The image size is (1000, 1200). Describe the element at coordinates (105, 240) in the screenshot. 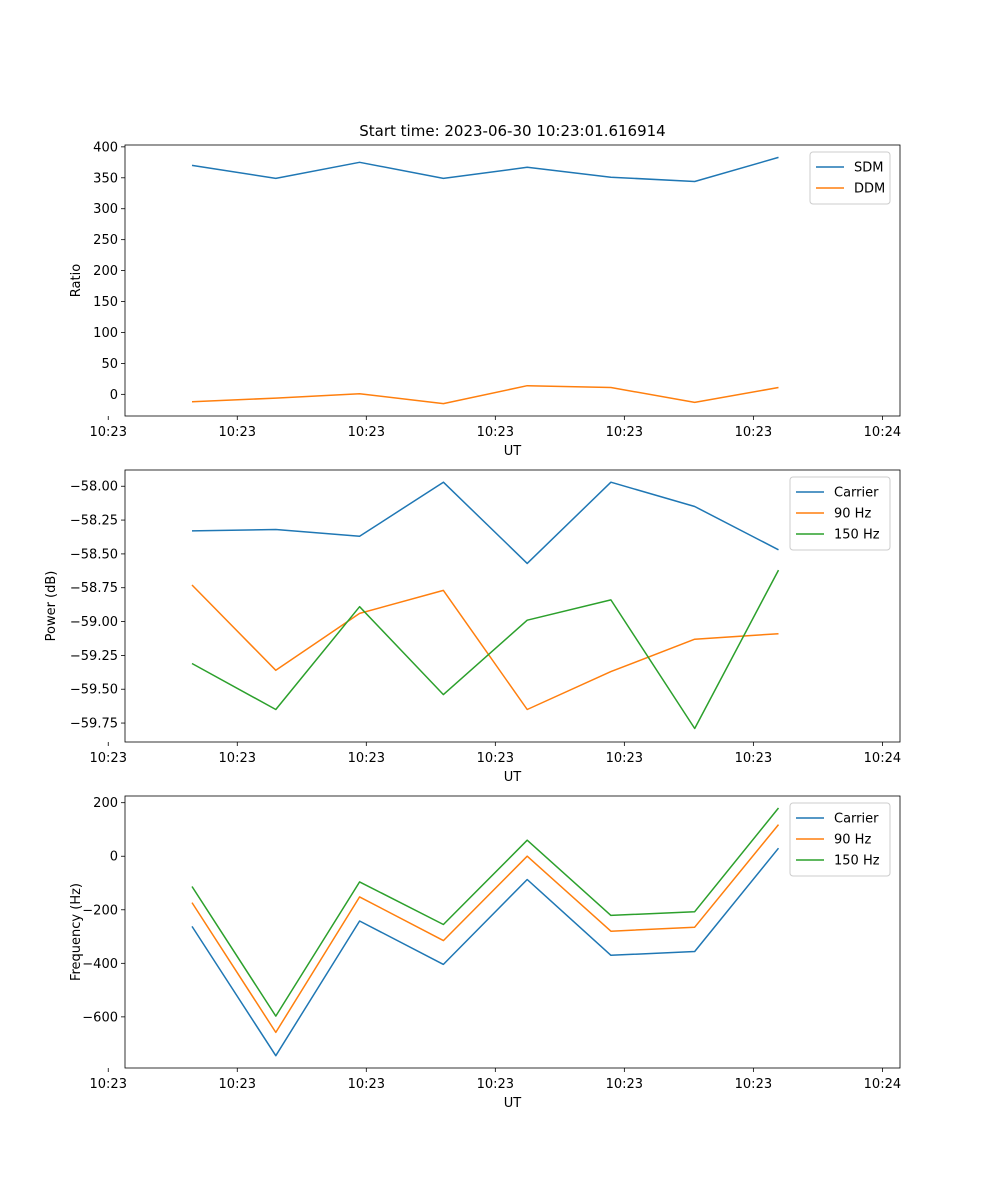

I see `y-tick-label: 250` at that location.